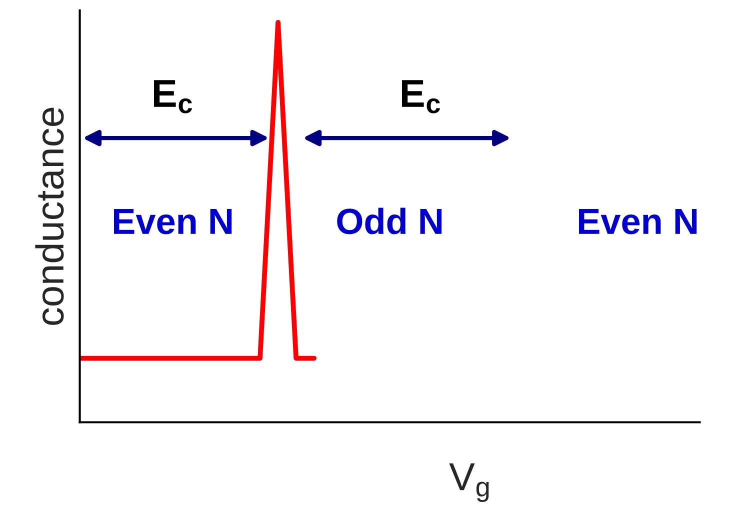  Describe the element at coordinates (49, 216) in the screenshot. I see `y-axis-title: conductance` at that location.